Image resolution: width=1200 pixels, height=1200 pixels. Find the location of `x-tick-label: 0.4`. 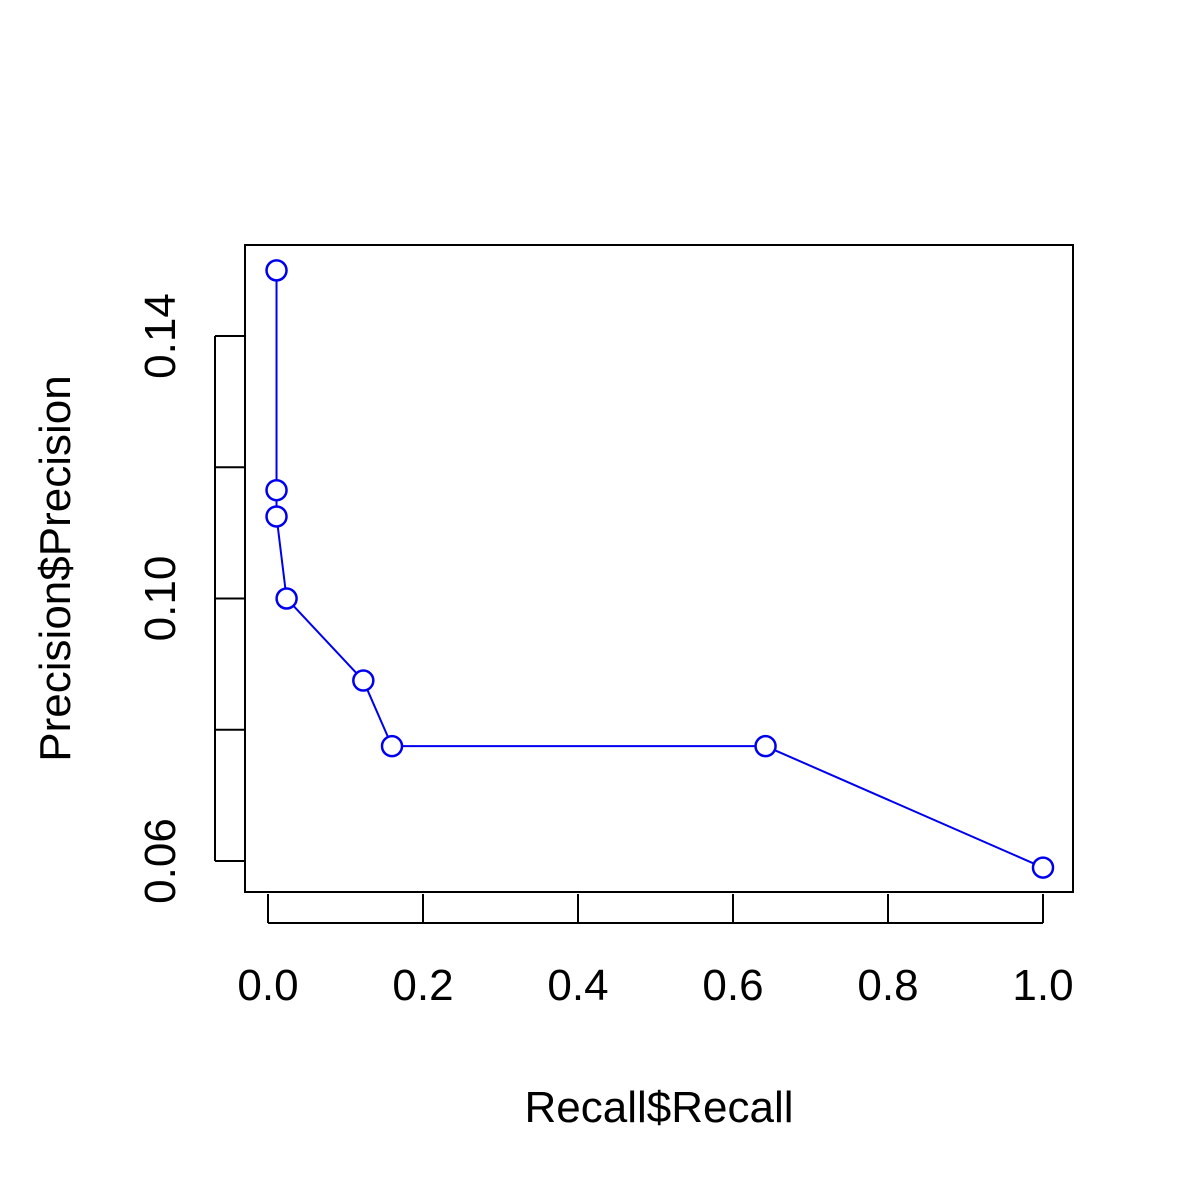

x-tick-label: 0.4 is located at coordinates (577, 985).